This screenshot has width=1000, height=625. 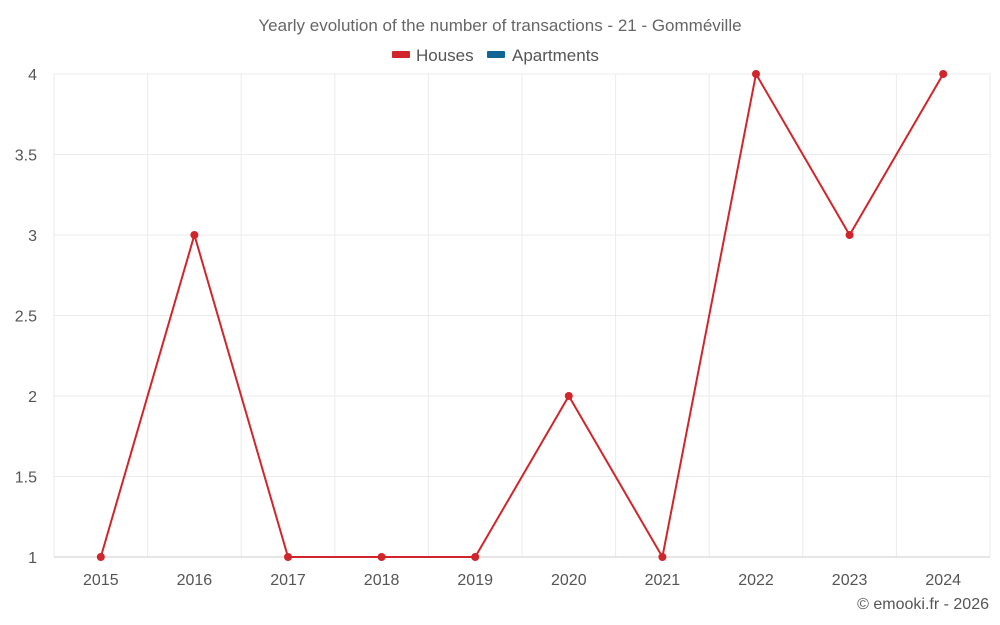 I want to click on legend-label-houses: Houses, so click(x=445, y=55).